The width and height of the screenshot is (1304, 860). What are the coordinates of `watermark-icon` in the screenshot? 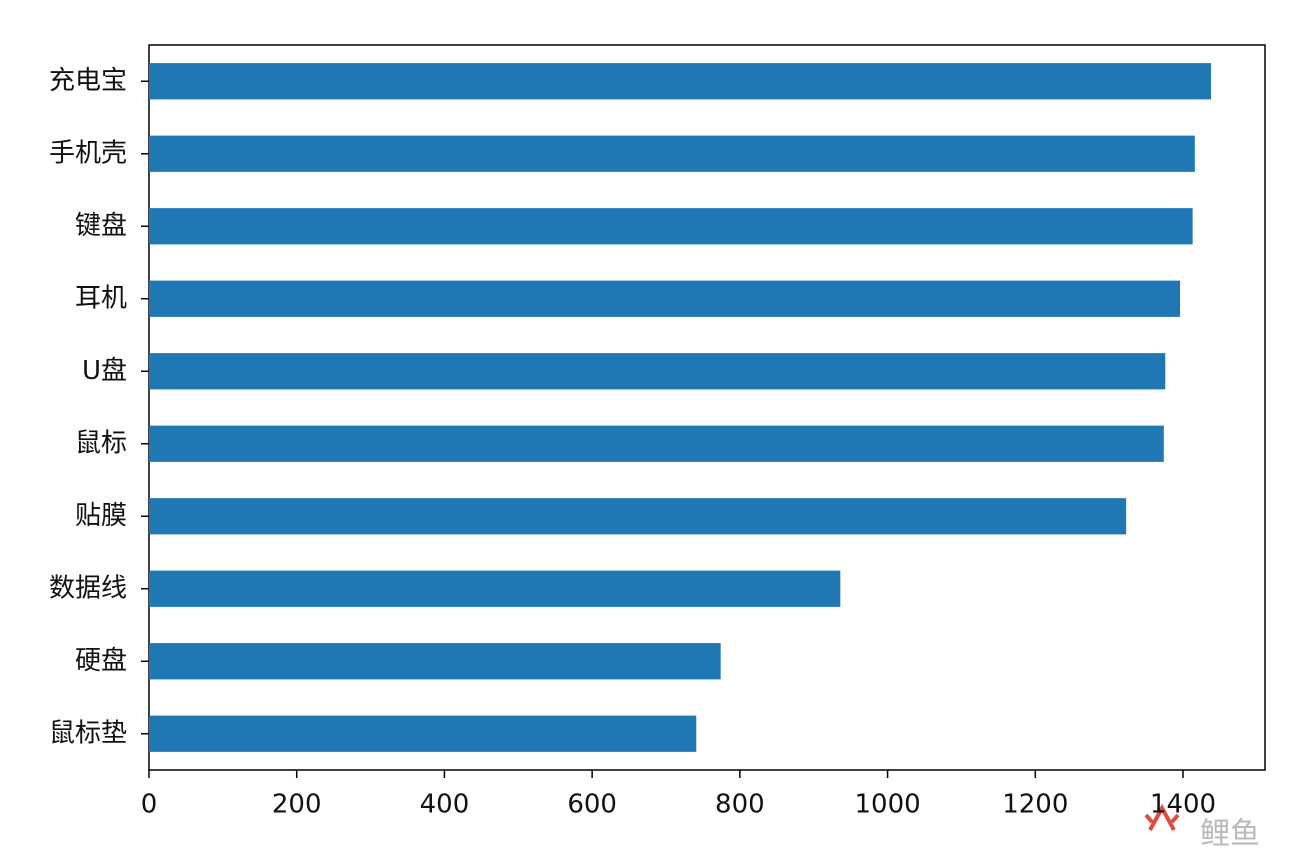 It's located at (1162, 817).